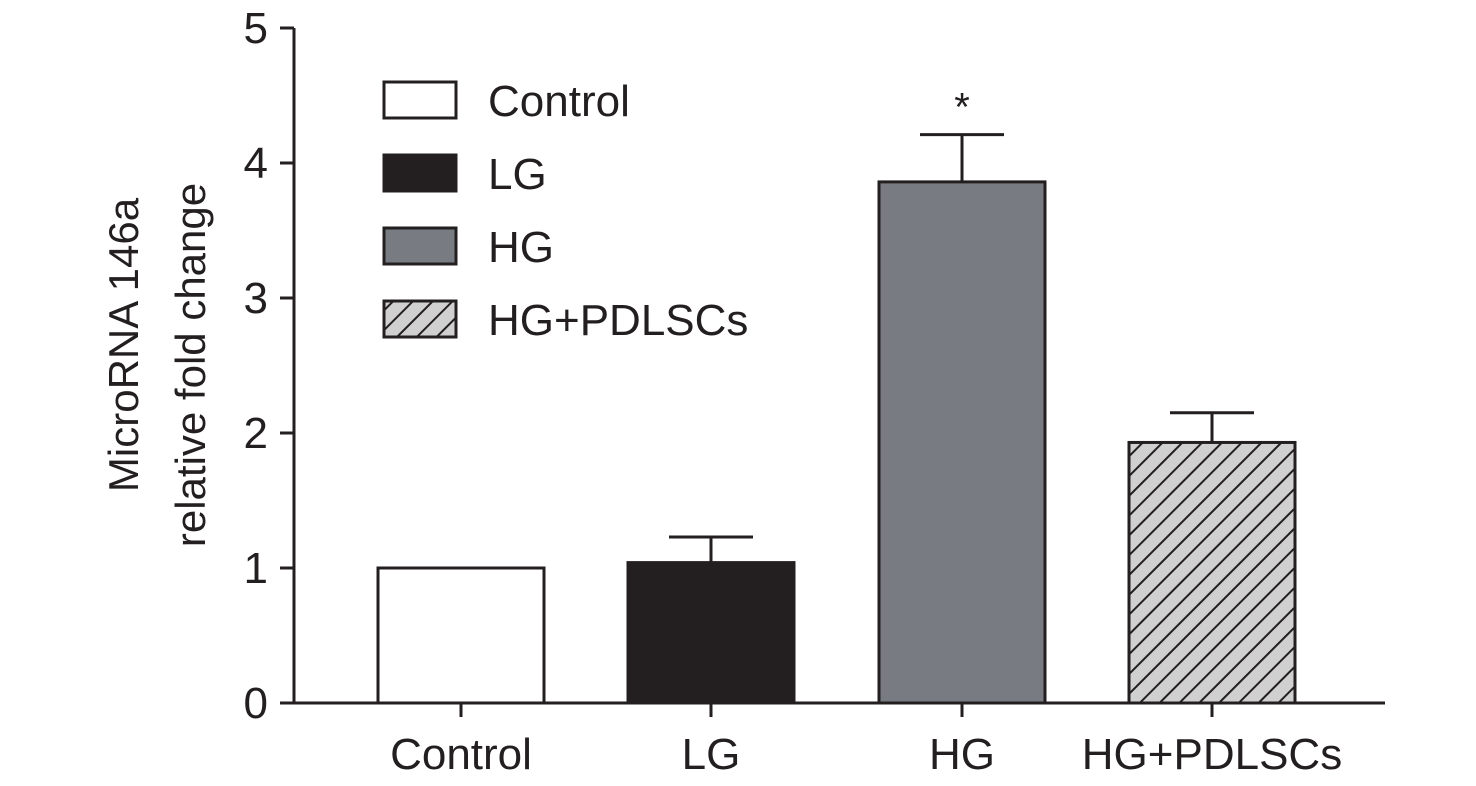 This screenshot has height=786, width=1476. I want to click on legend-label-hg: HG, so click(521, 247).